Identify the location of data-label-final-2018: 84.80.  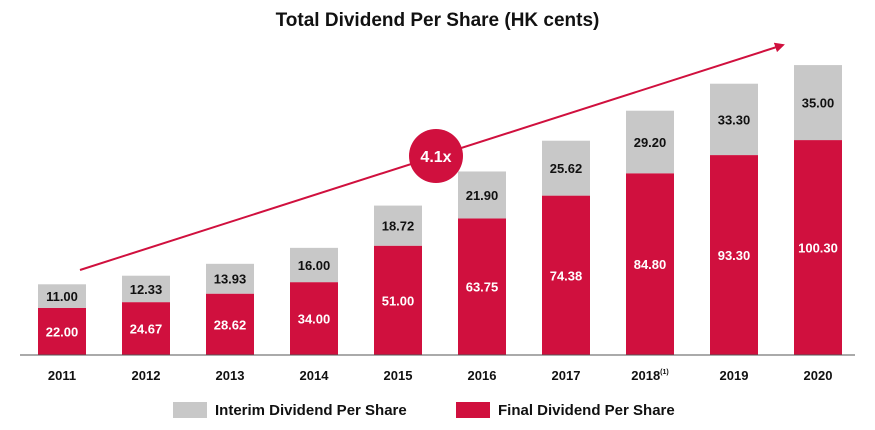
(650, 264).